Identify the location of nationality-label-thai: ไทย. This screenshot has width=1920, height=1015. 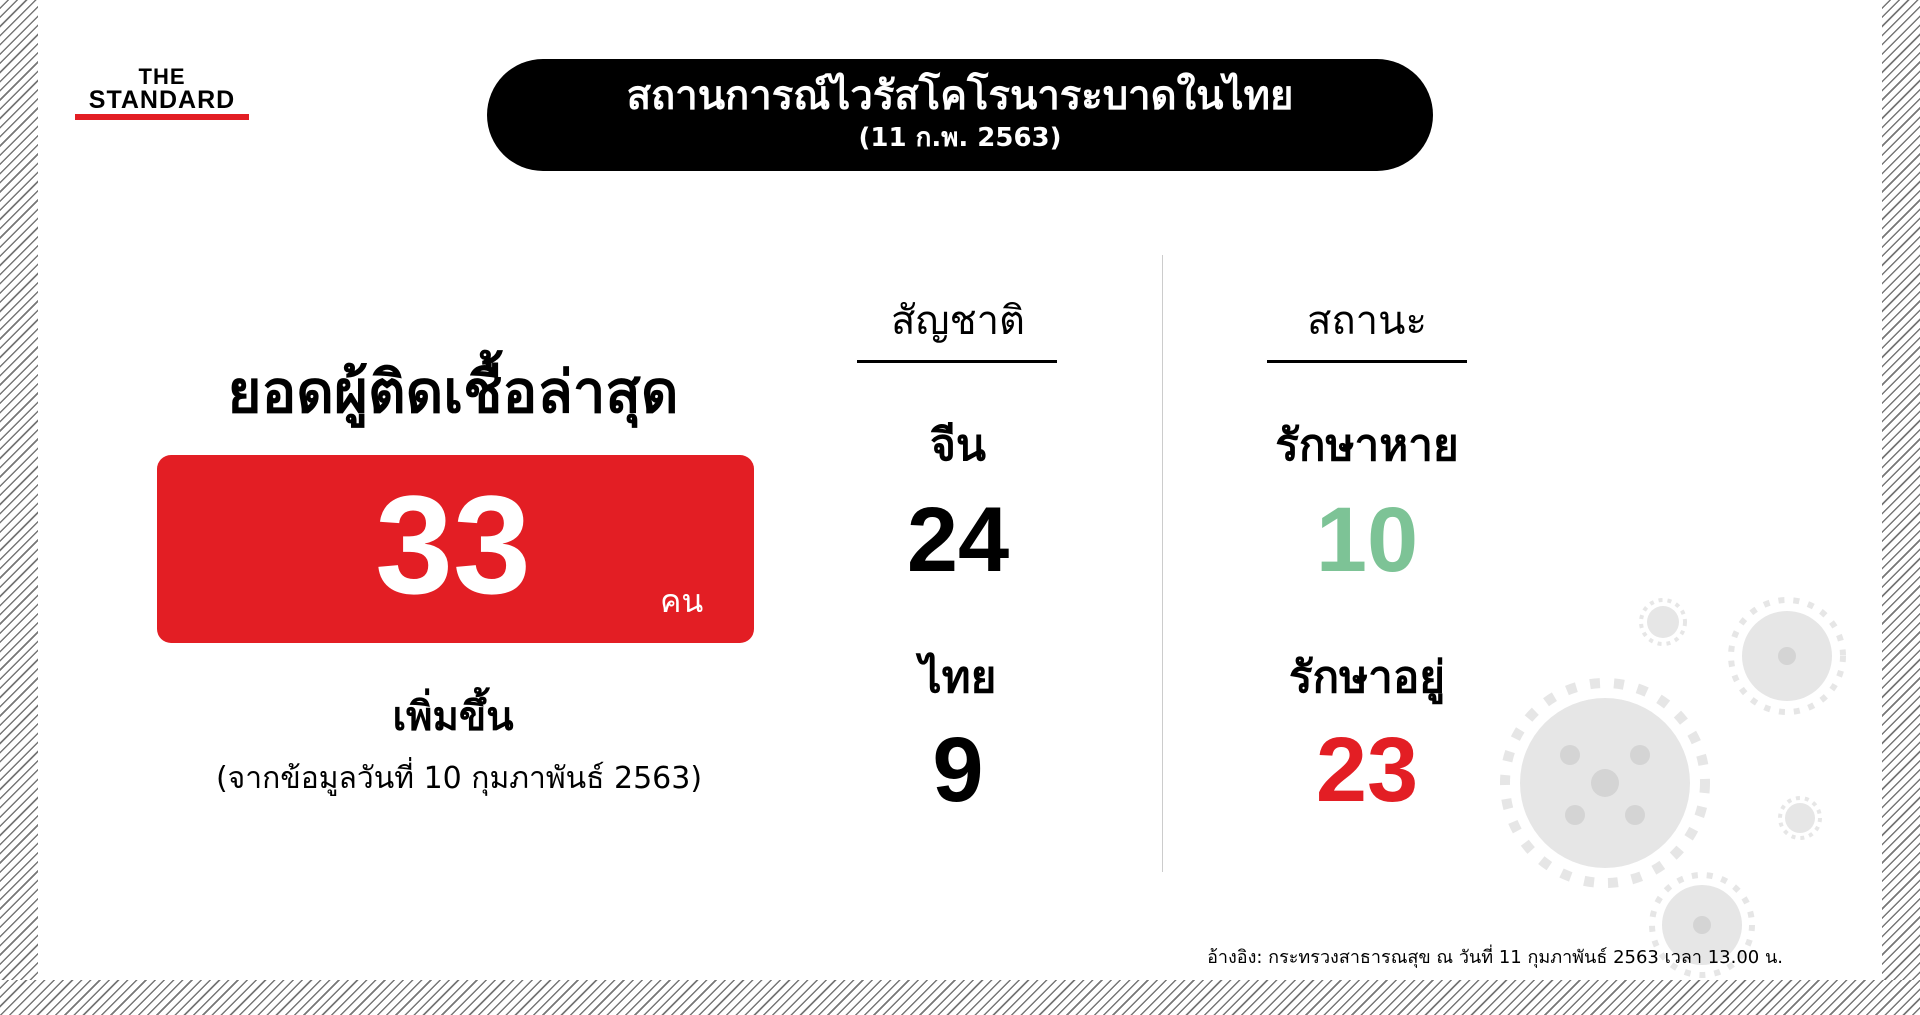
(958, 677).